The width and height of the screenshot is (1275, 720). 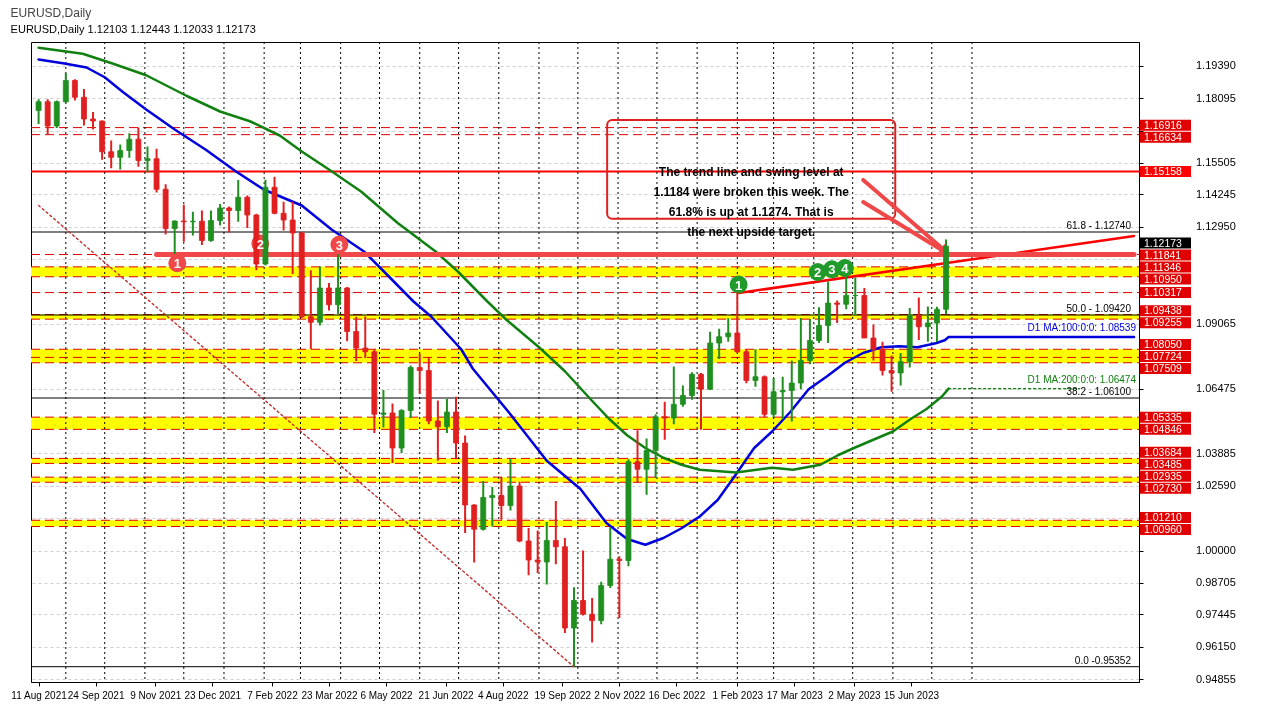 What do you see at coordinates (1216, 65) in the screenshot?
I see `y-tick-label: 1.19390` at bounding box center [1216, 65].